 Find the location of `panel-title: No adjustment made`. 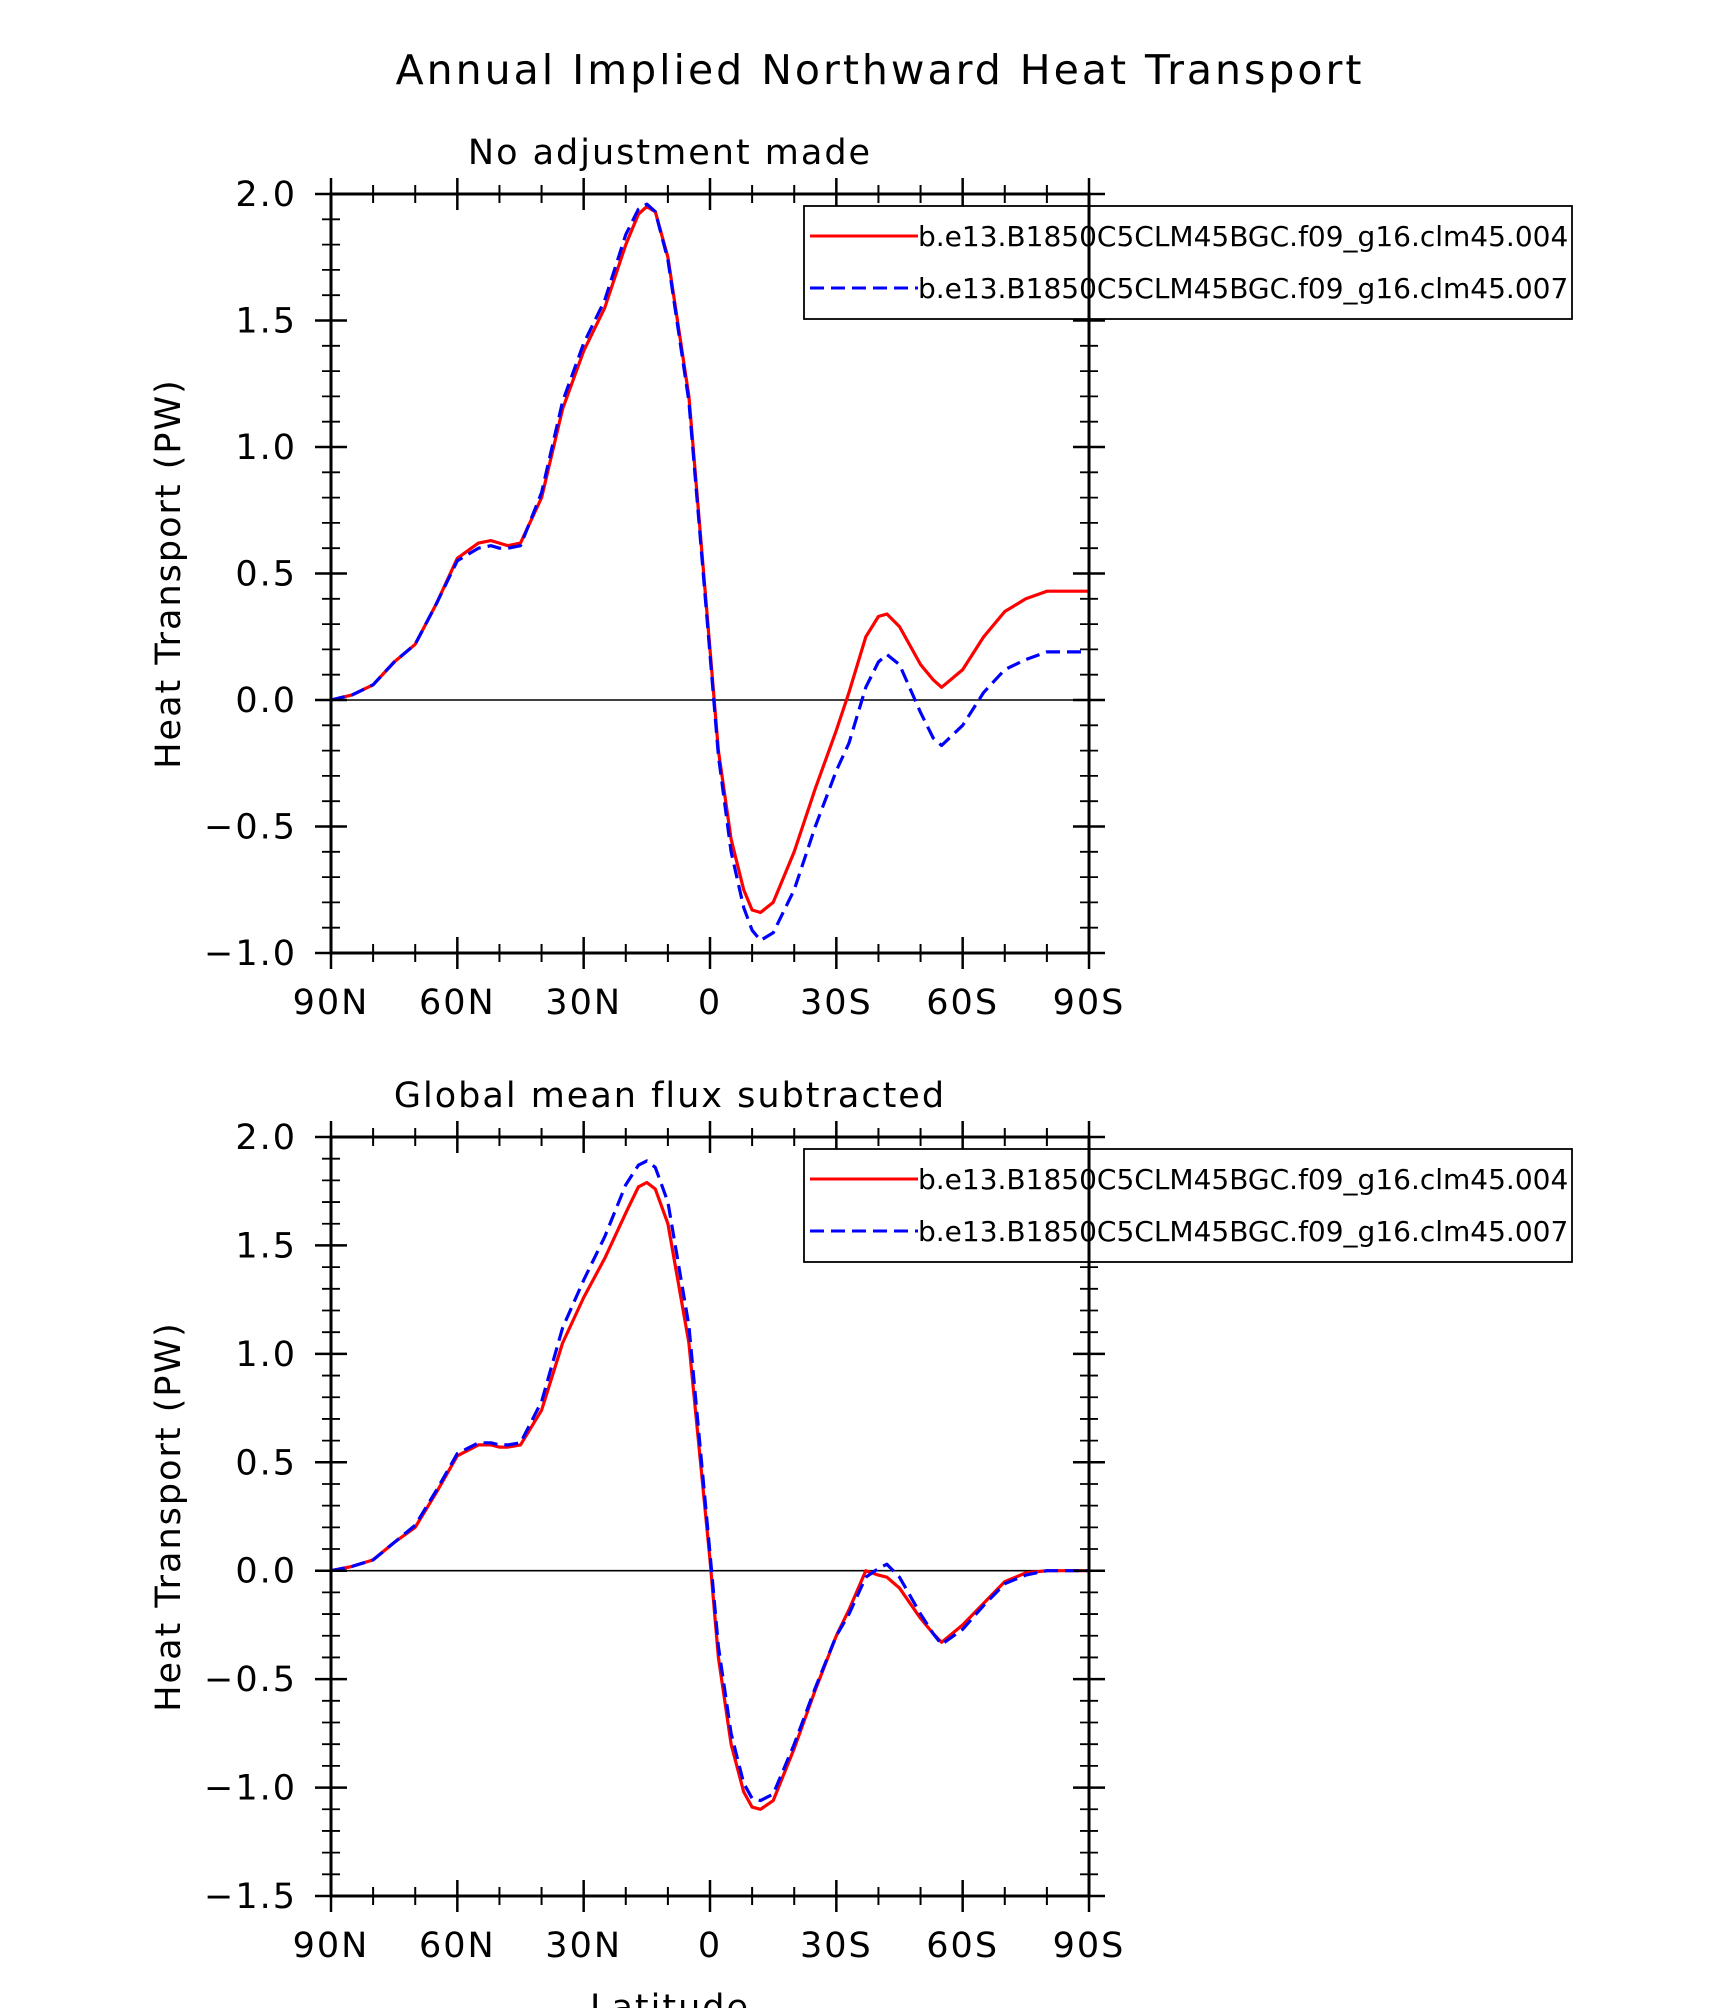

panel-title: No adjustment made is located at coordinates (670, 153).